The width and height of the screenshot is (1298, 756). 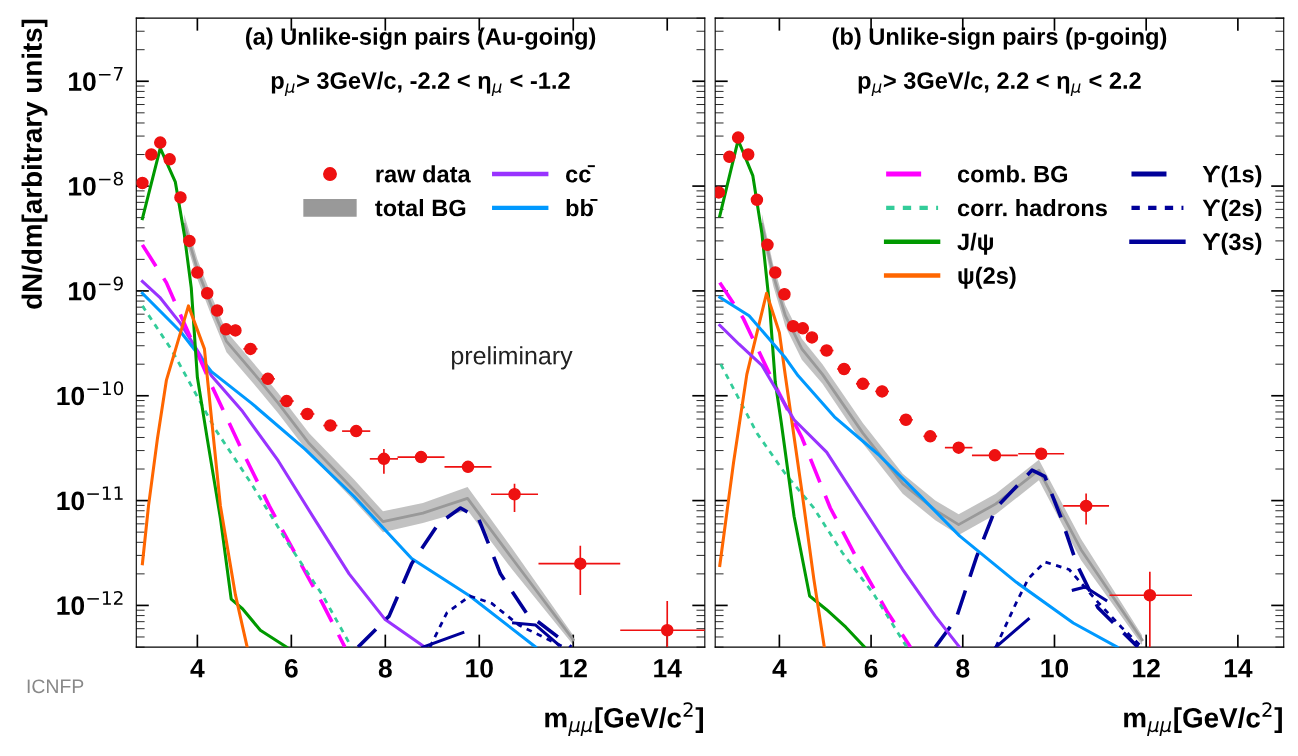 What do you see at coordinates (580, 174) in the screenshot?
I see `legend-label: cc̄` at bounding box center [580, 174].